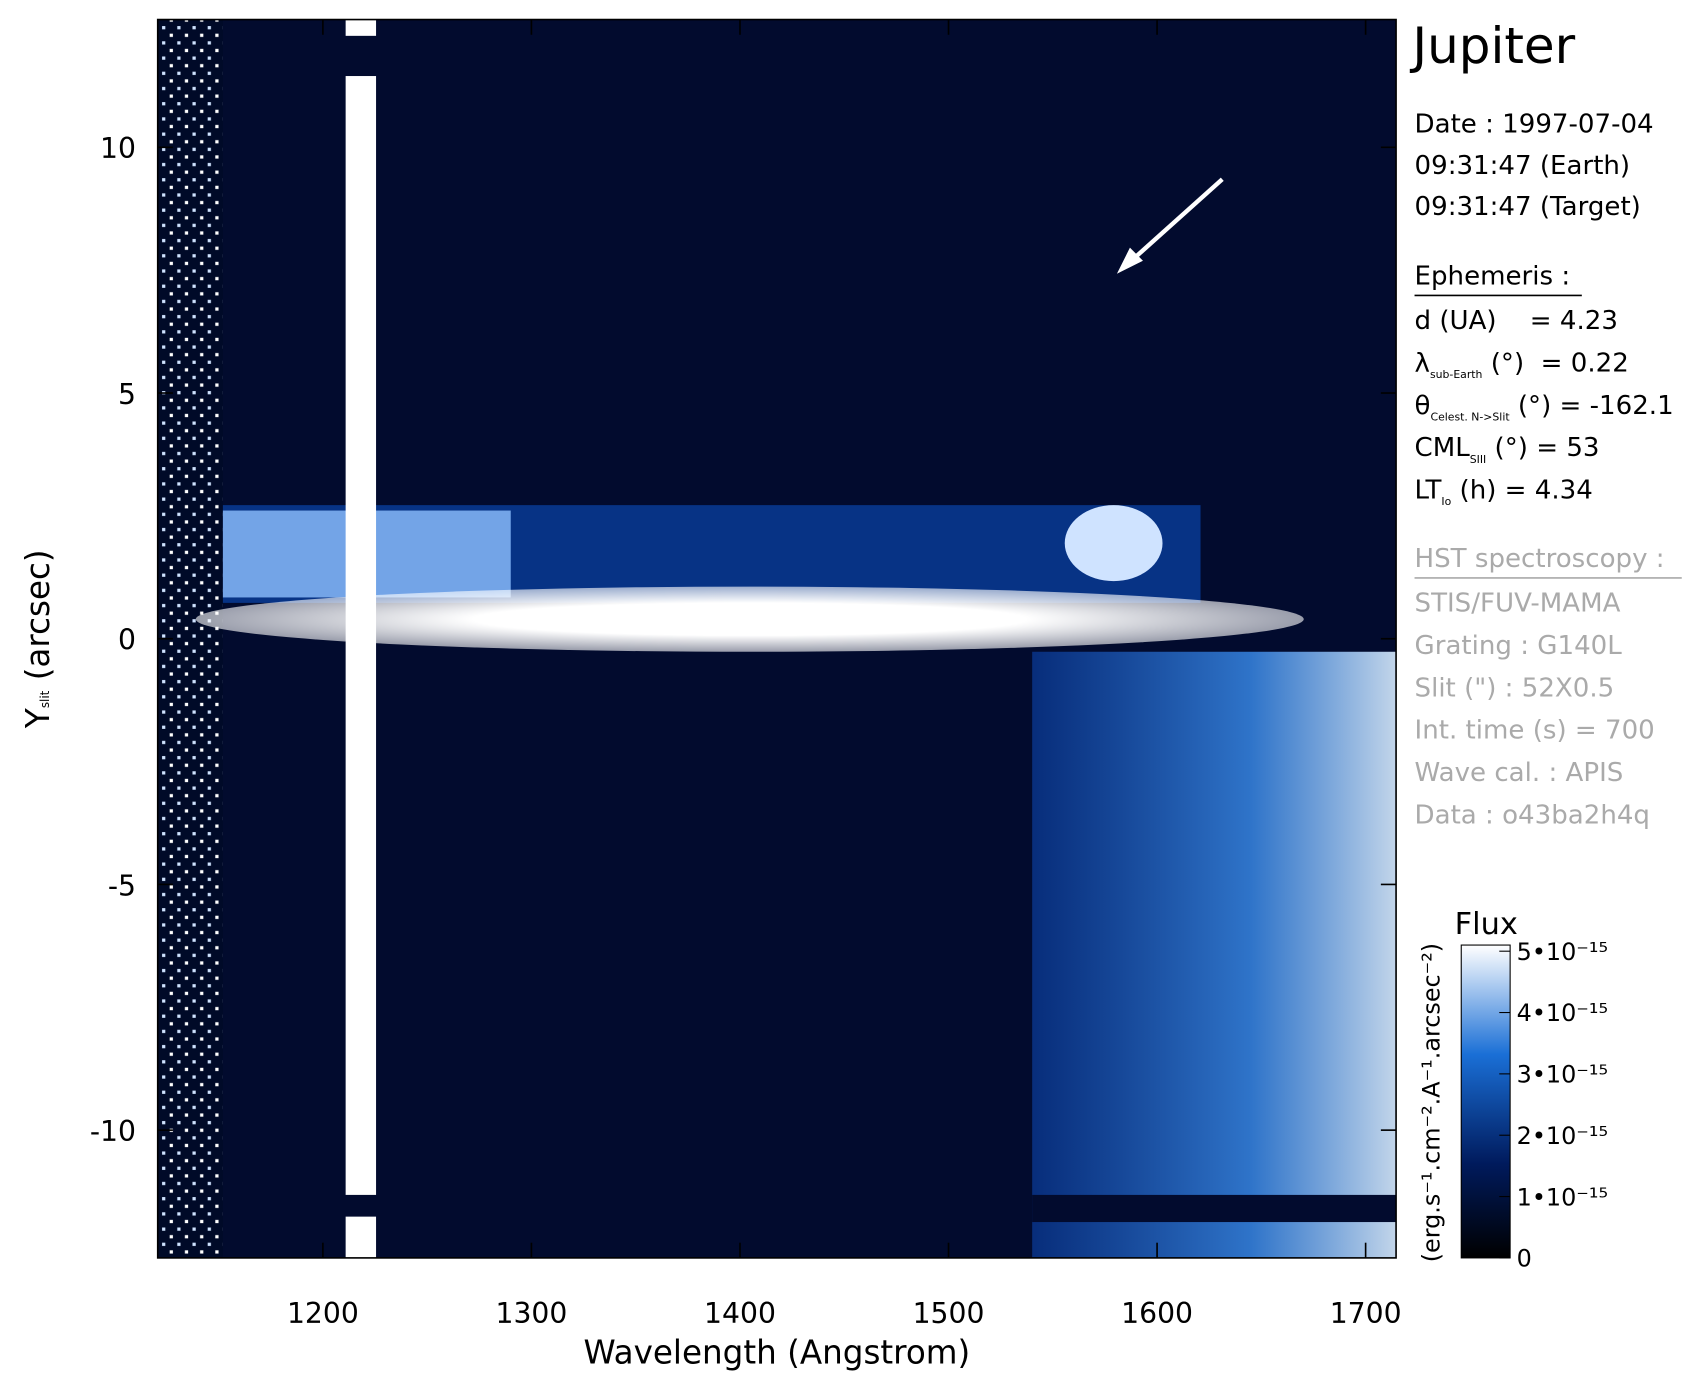  Describe the element at coordinates (1366, 1313) in the screenshot. I see `x-tick-label: 1700` at that location.